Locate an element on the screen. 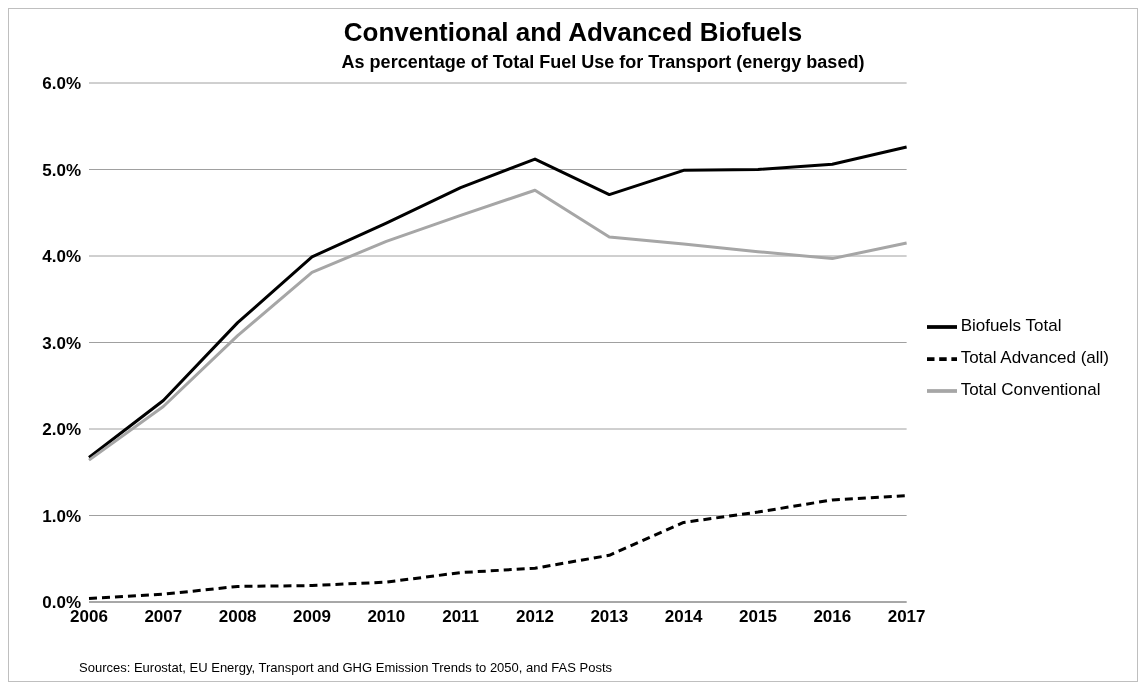  y-tick-label: 3.0% is located at coordinates (61, 343).